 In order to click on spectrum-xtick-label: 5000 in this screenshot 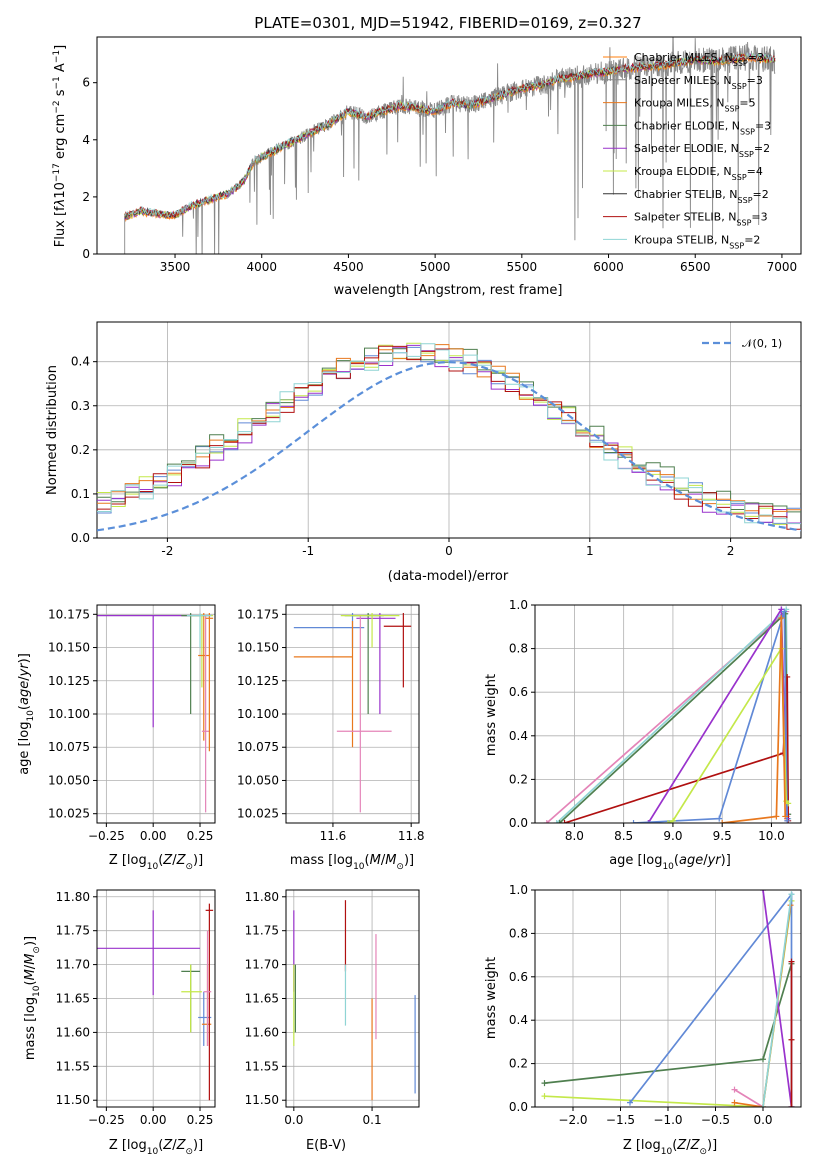, I will do `click(435, 267)`.